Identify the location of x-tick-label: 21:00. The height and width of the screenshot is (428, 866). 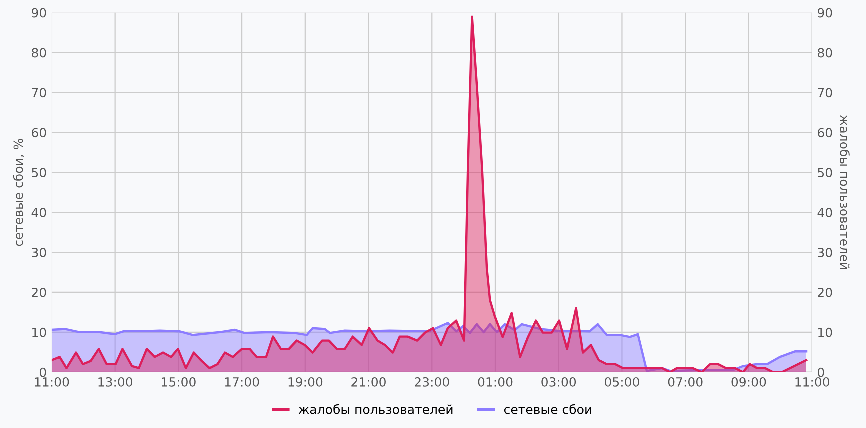
(369, 382).